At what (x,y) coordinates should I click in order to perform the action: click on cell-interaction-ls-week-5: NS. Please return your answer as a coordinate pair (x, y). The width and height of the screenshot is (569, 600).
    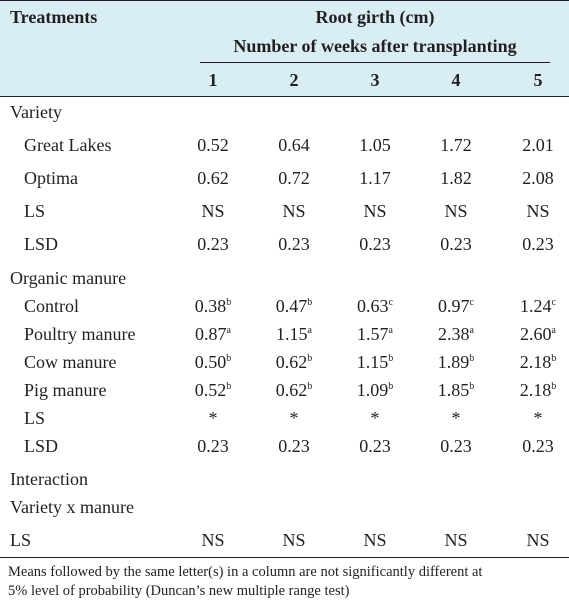
    Looking at the image, I should click on (537, 540).